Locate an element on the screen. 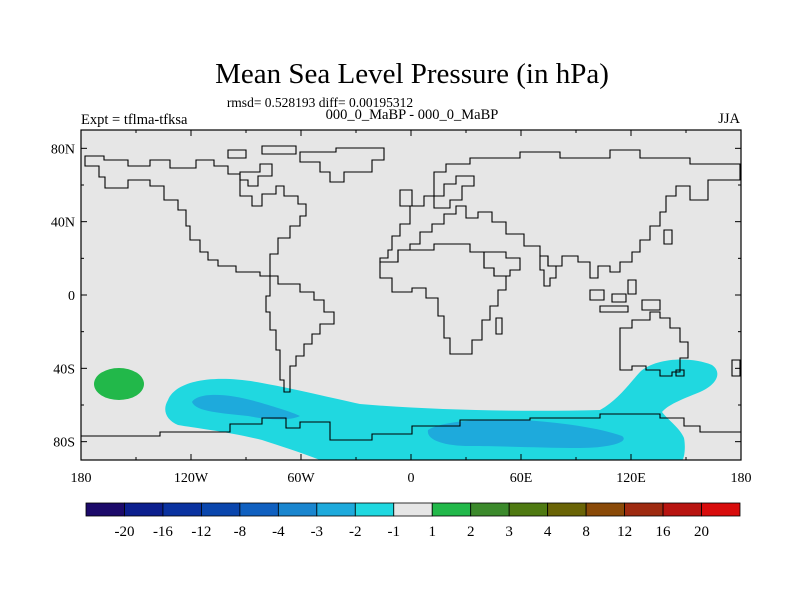 The image size is (800, 600). anomaly-region-minus2-east is located at coordinates (525, 433).